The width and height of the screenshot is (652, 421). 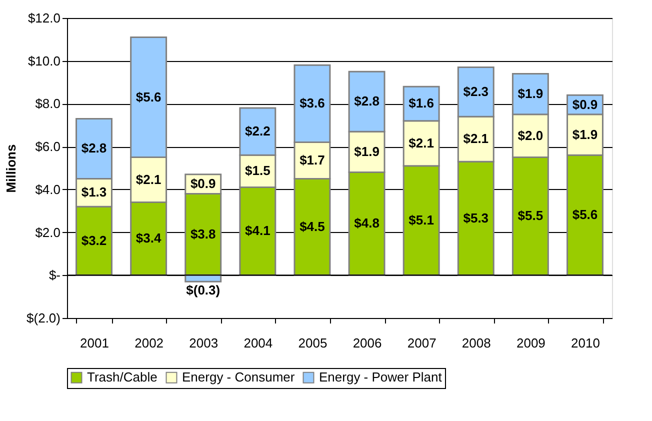 I want to click on data-label: $3.6, so click(x=312, y=103).